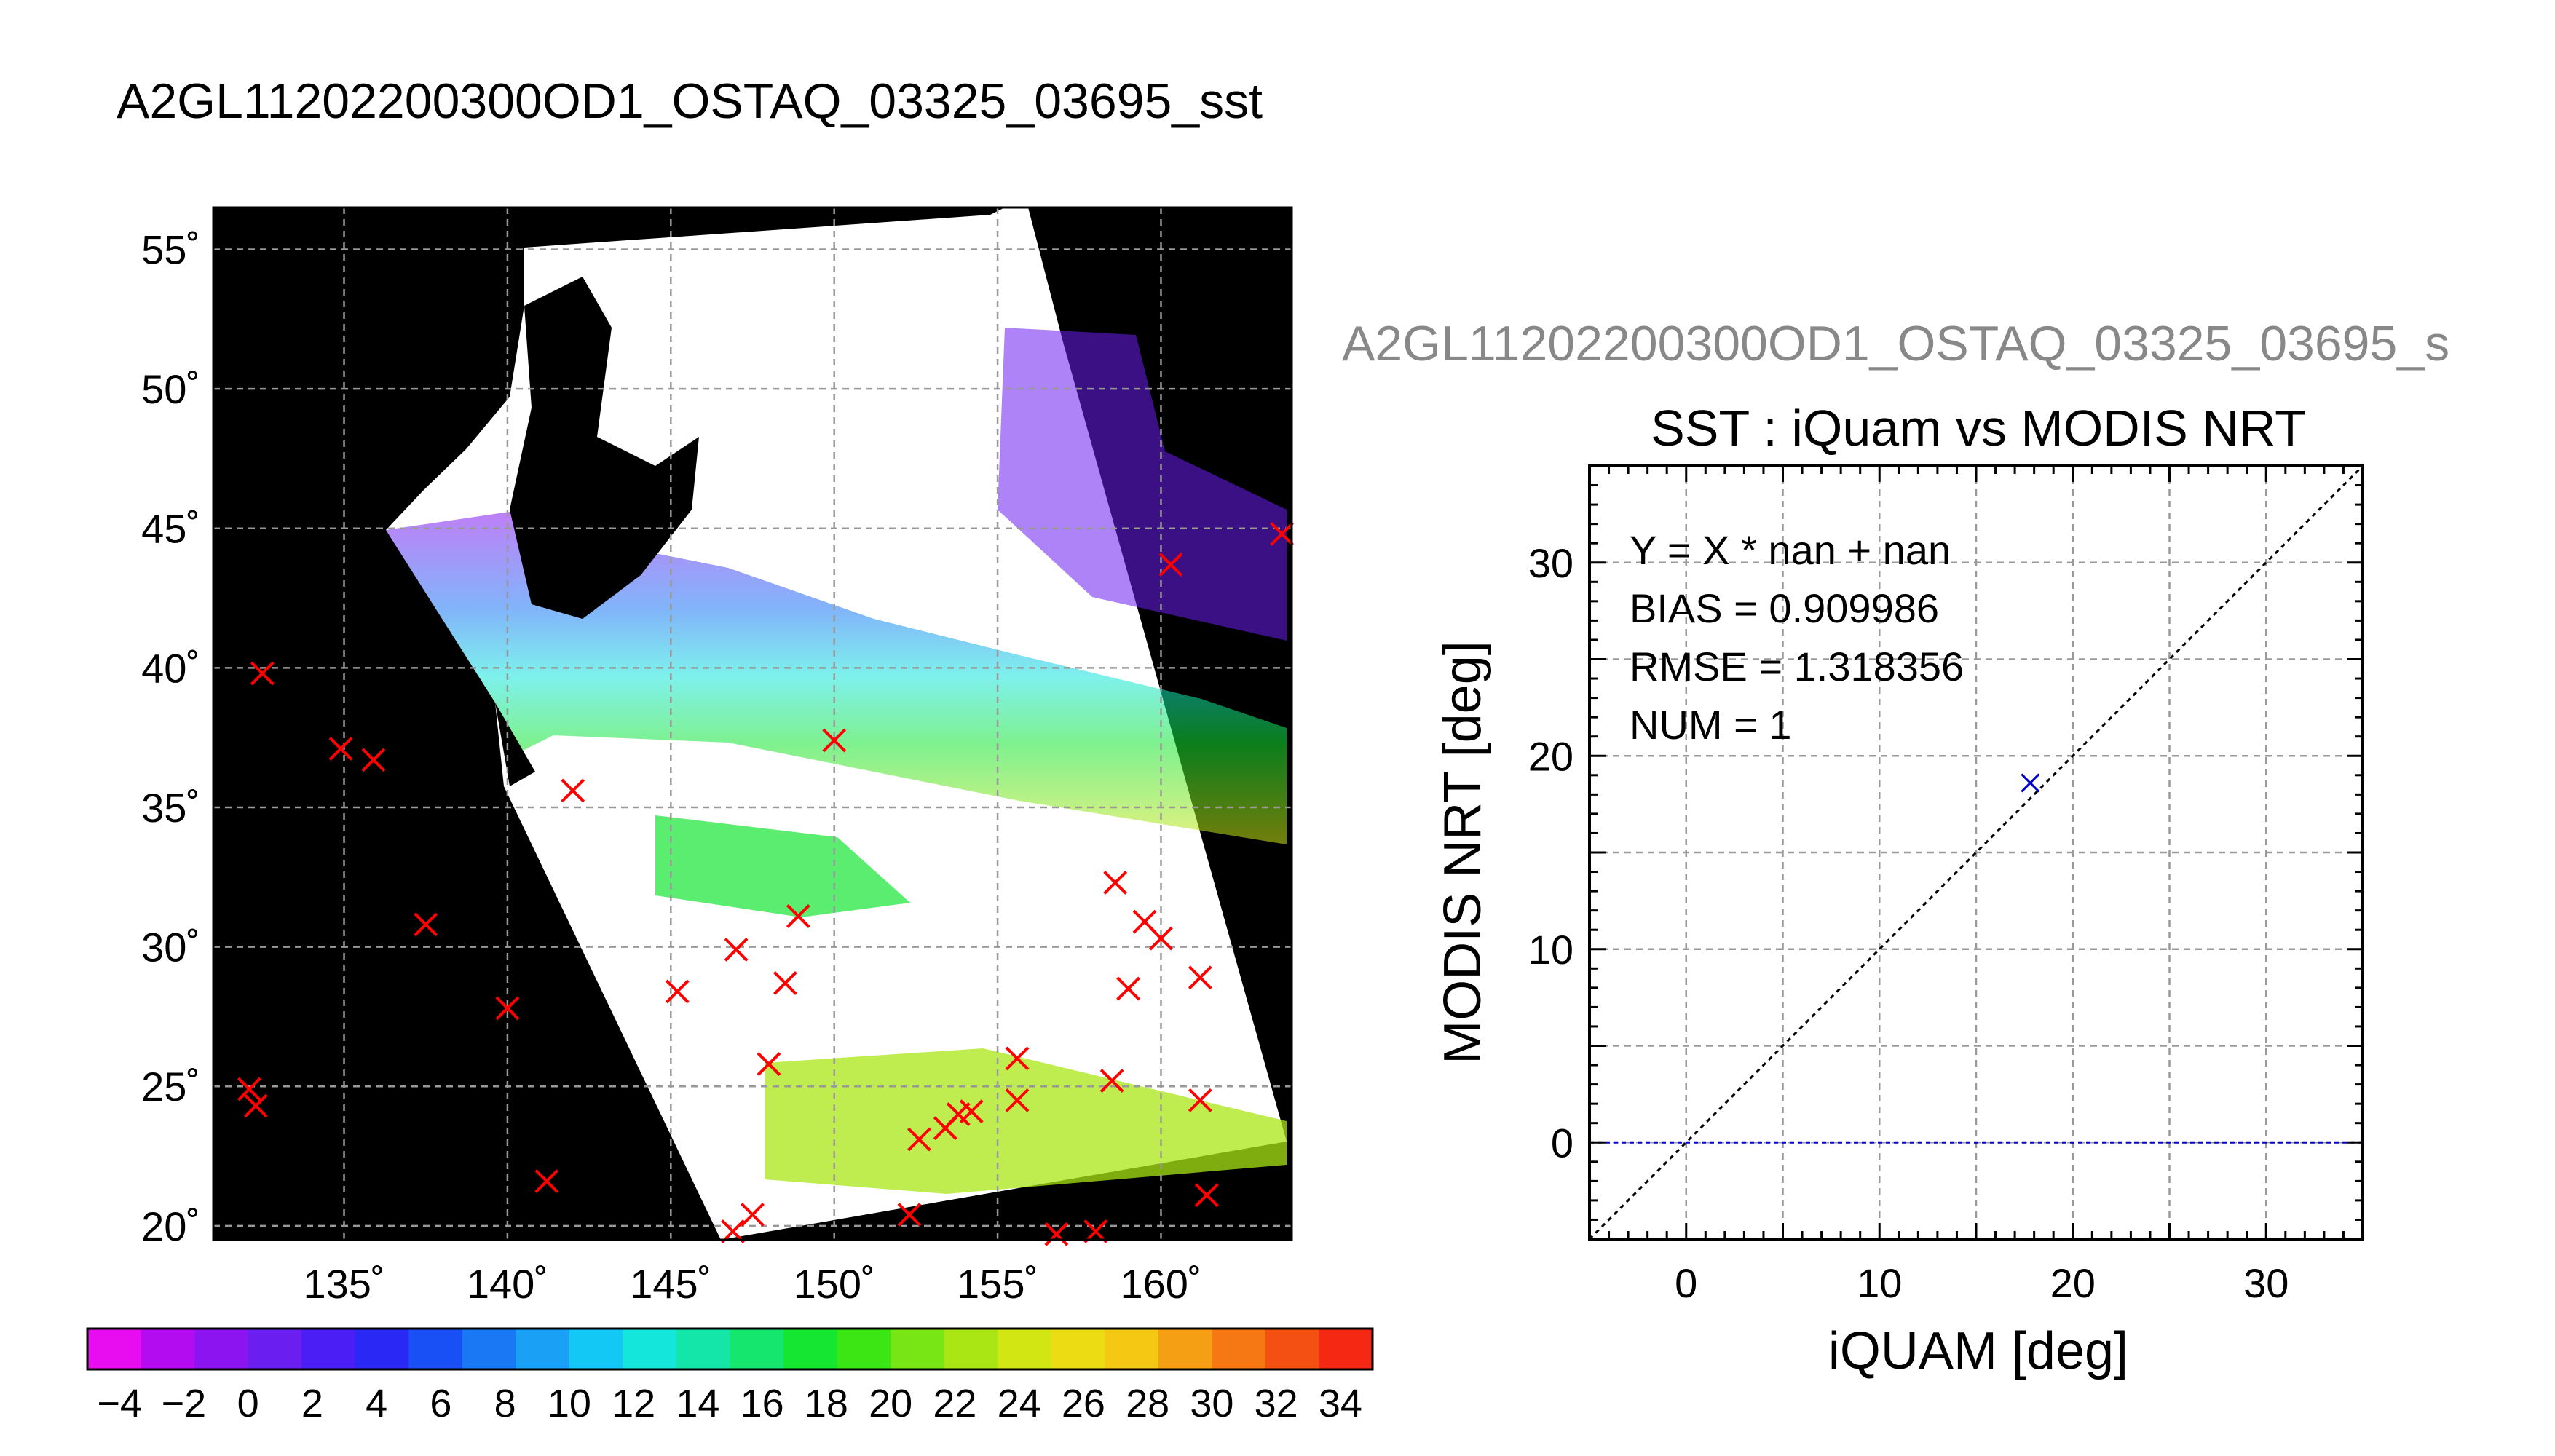 The width and height of the screenshot is (2555, 1456). What do you see at coordinates (782, 866) in the screenshot?
I see `sst-green-patch` at bounding box center [782, 866].